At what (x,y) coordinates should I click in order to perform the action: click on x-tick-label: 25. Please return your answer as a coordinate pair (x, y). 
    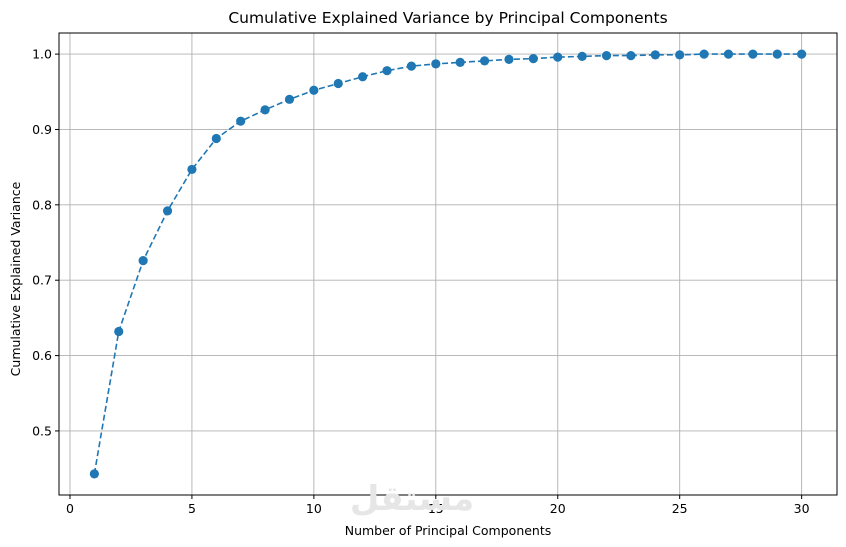
    Looking at the image, I should click on (680, 508).